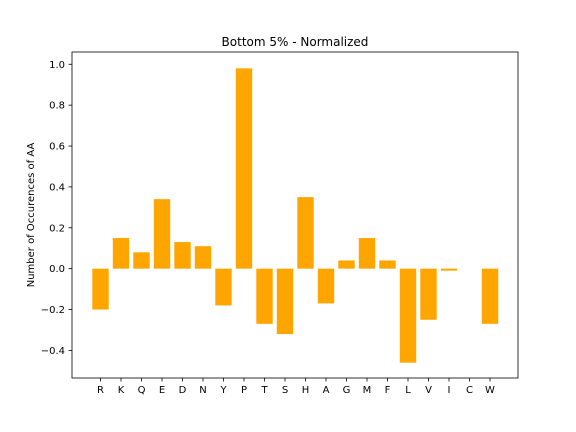  Describe the element at coordinates (264, 390) in the screenshot. I see `x-tick-label-T: T` at that location.